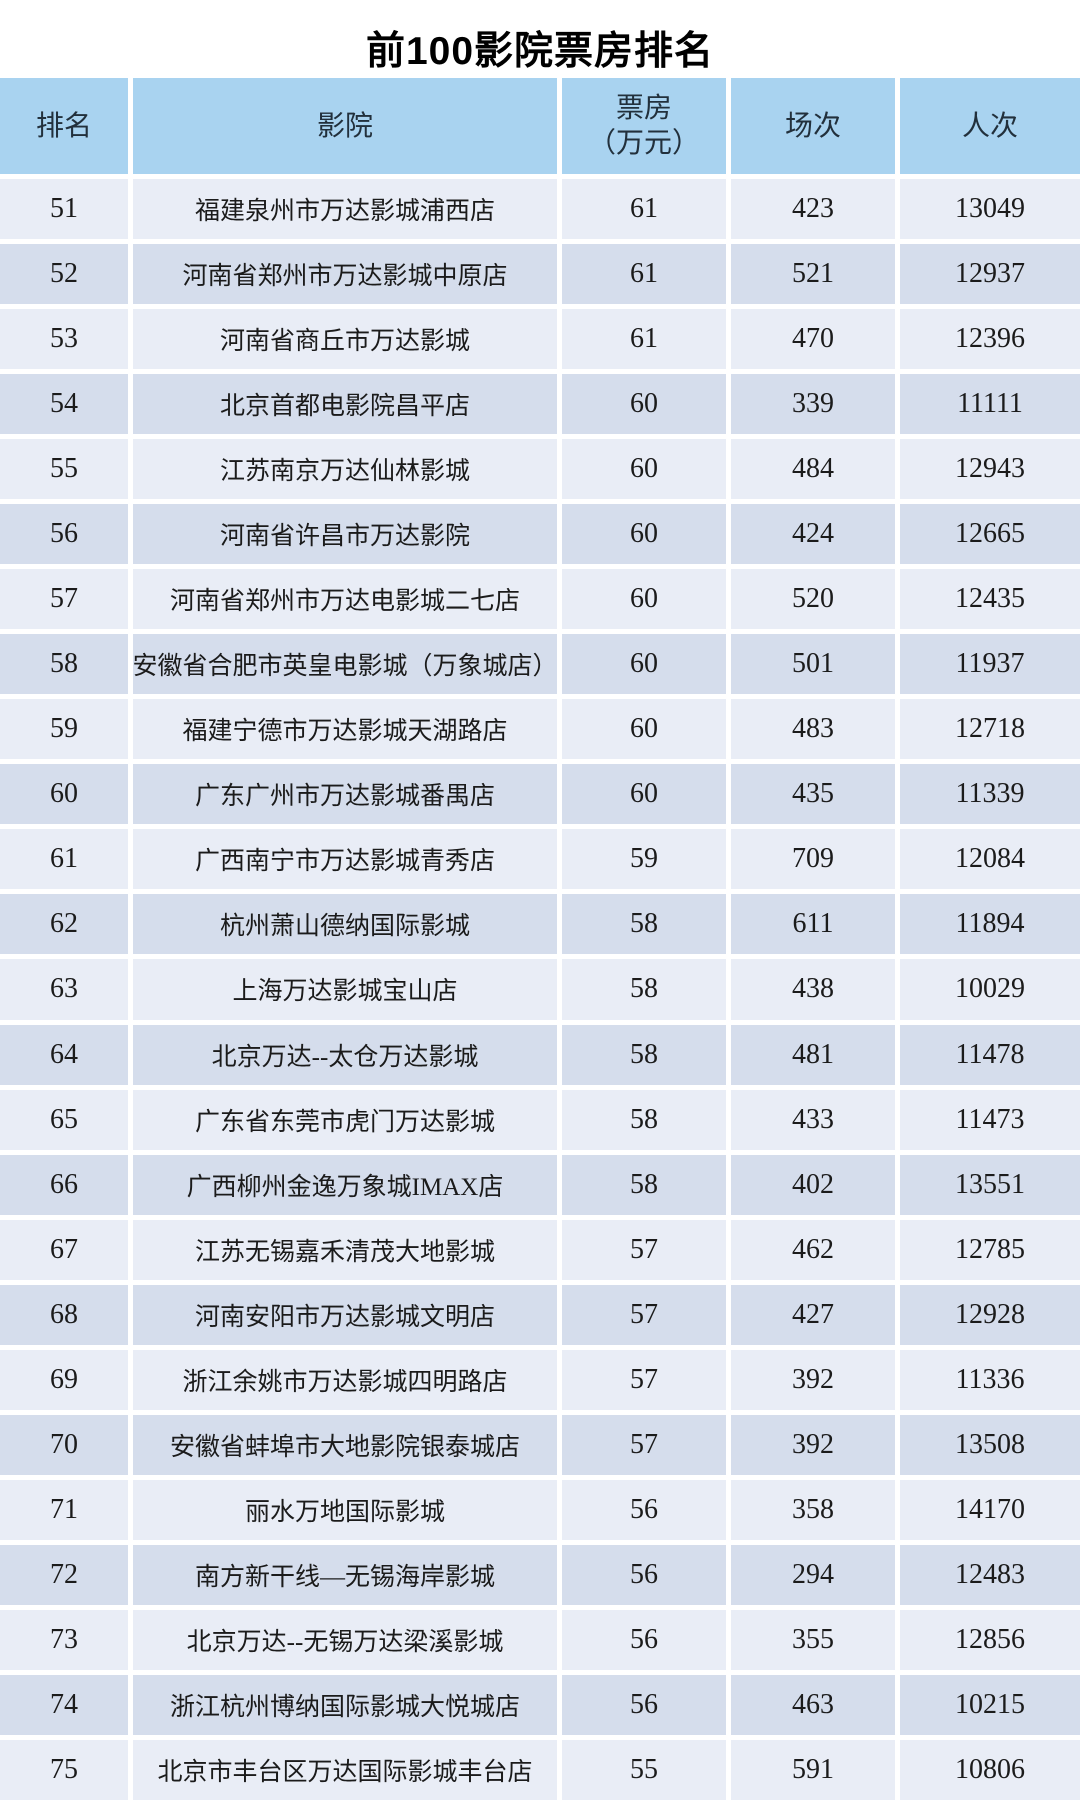 The image size is (1080, 1800). I want to click on column-header-attendance: 人次, so click(990, 126).